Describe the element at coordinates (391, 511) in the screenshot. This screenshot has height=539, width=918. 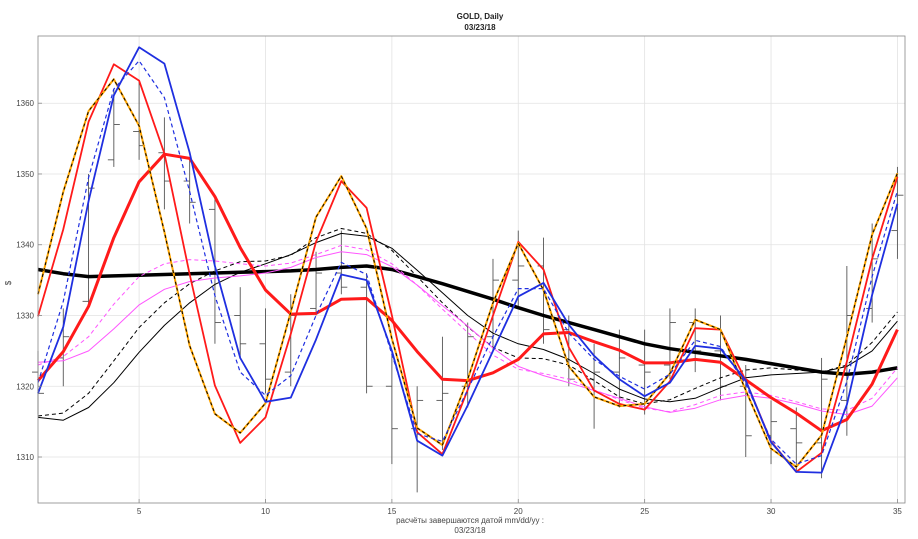
I see `x-tick-label: 15` at that location.